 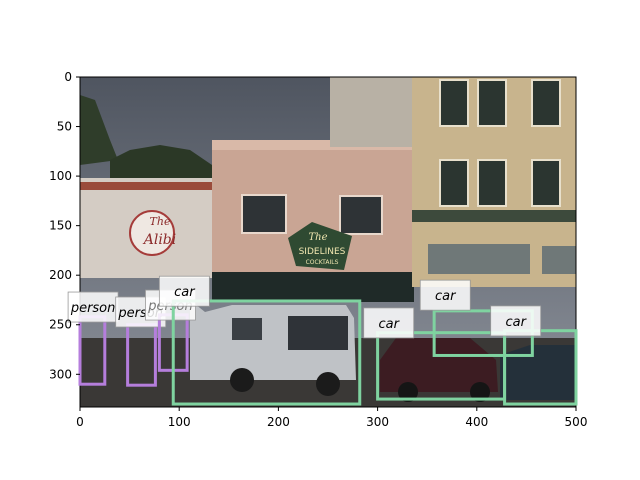 I want to click on detection-label: person, so click(x=93, y=308).